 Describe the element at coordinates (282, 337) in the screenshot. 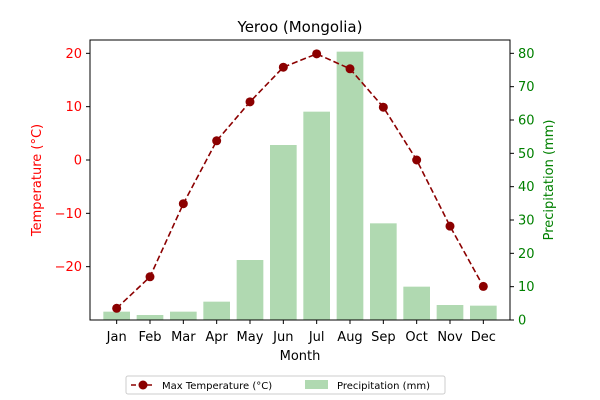

I see `x-tick-label: Jun` at that location.